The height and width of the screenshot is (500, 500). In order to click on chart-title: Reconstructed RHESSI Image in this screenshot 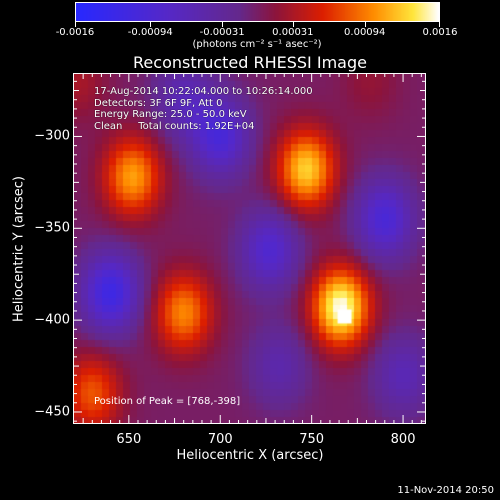, I will do `click(250, 62)`.